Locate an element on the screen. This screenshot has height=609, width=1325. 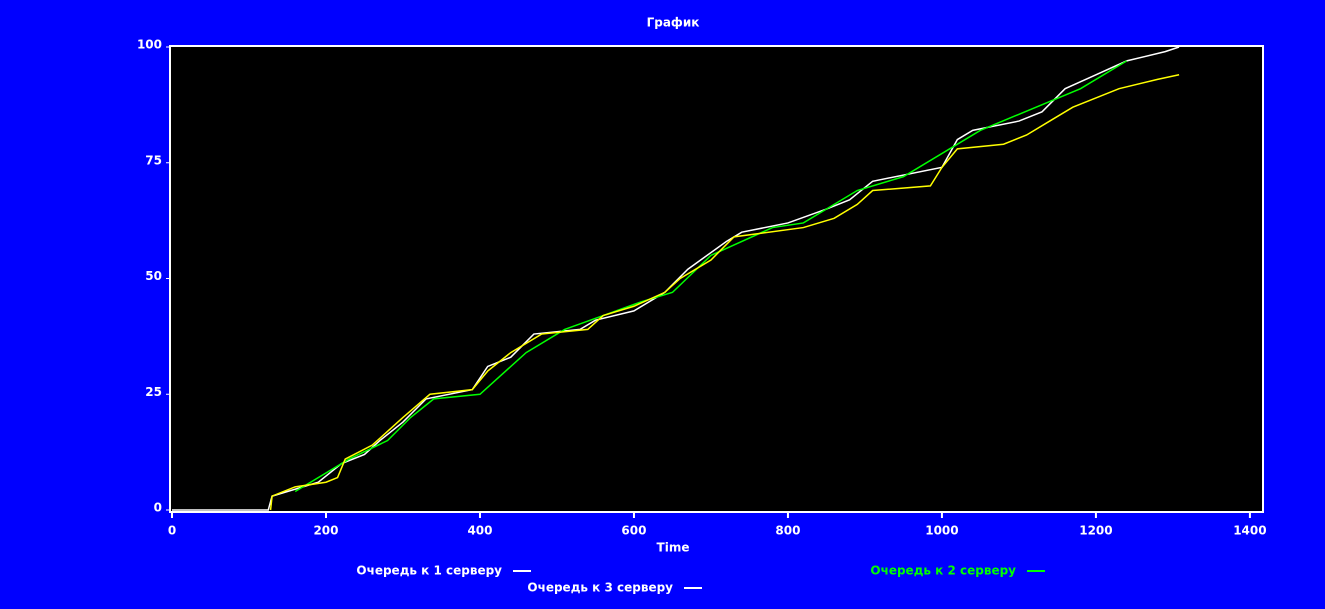
y-tick-label: 50 is located at coordinates (153, 276).